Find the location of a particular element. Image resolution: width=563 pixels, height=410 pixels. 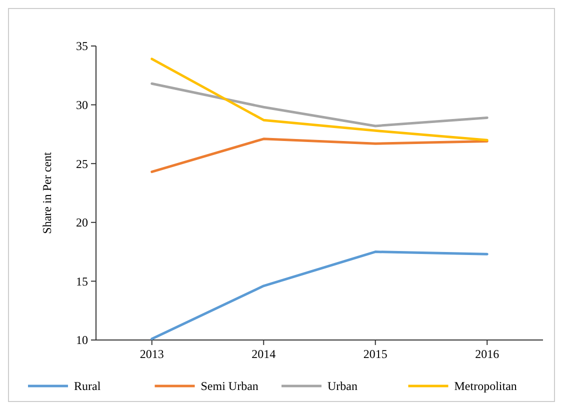

legend-label: Semi Urban is located at coordinates (229, 386).